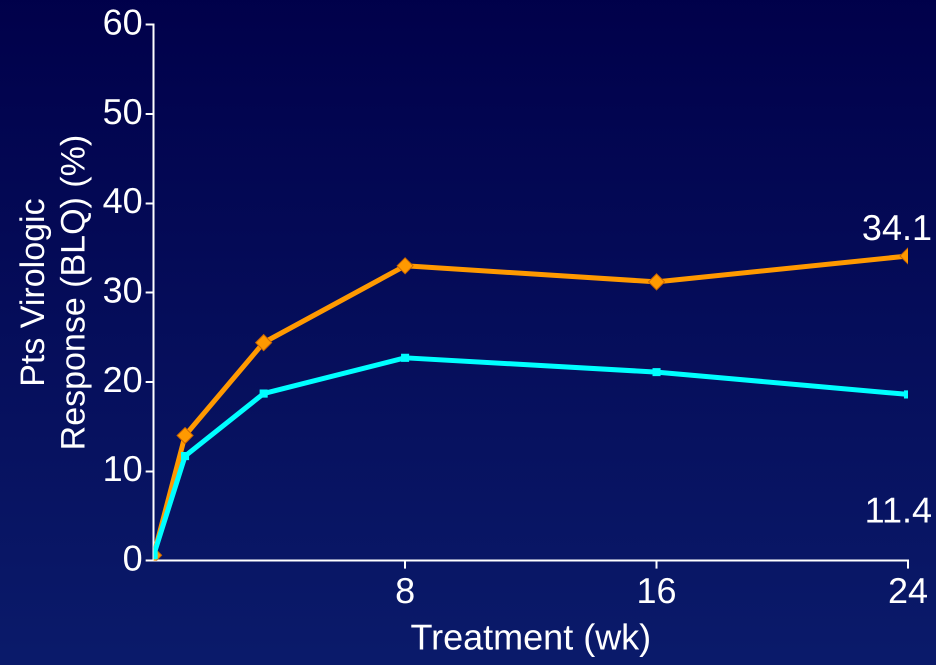  I want to click on data-label: 34.1, so click(897, 227).